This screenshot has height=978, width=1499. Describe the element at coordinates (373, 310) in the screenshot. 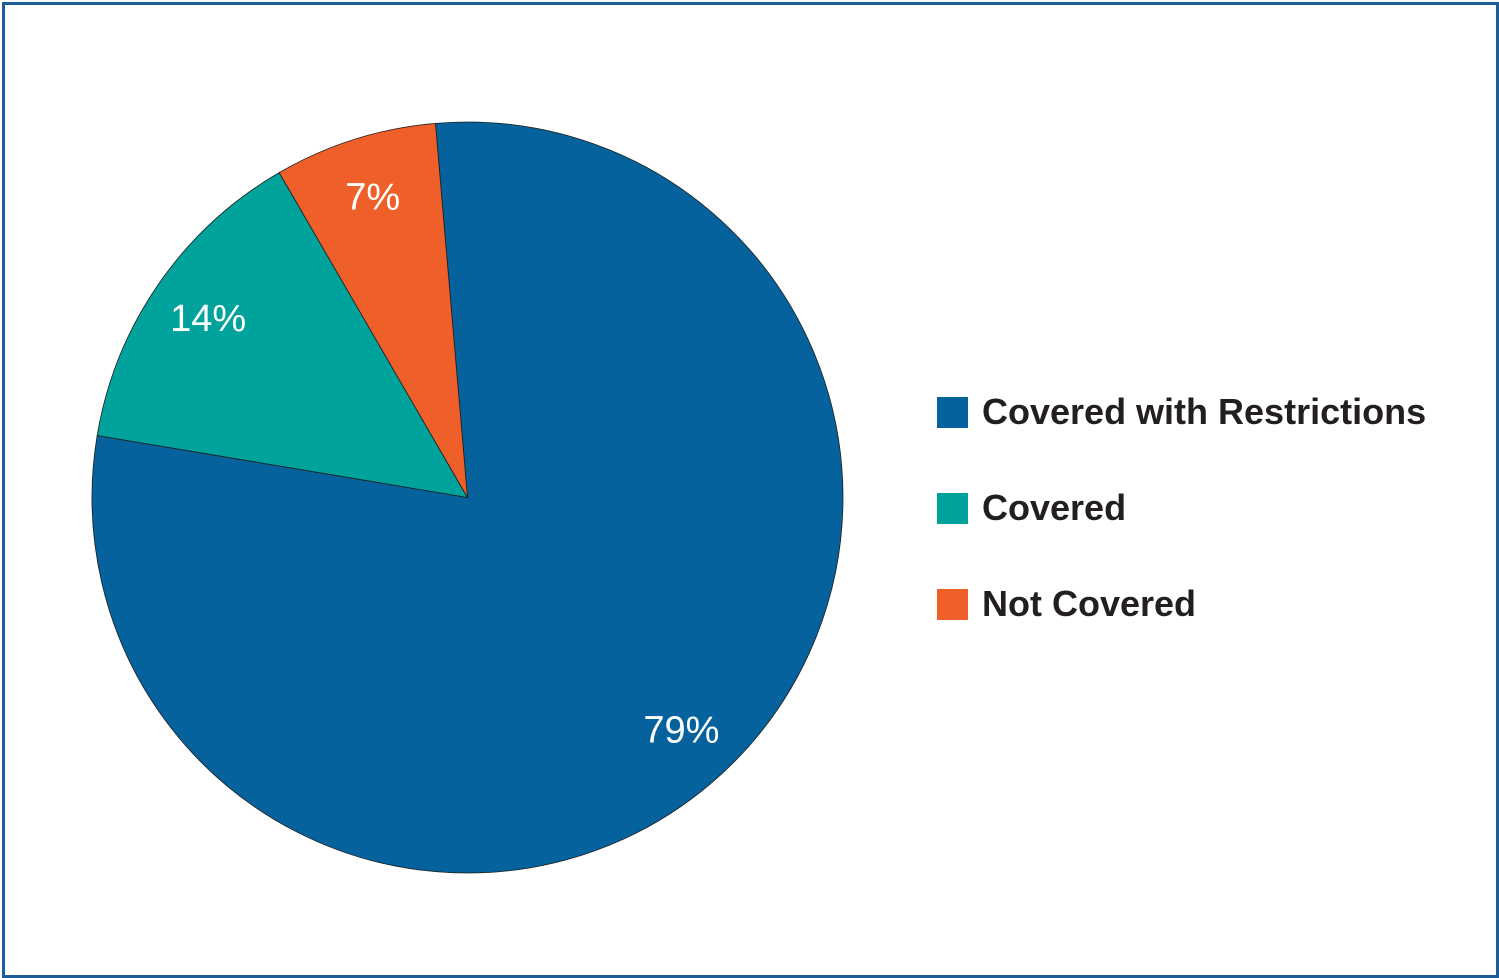

I see `pie-slice-not-covered` at that location.